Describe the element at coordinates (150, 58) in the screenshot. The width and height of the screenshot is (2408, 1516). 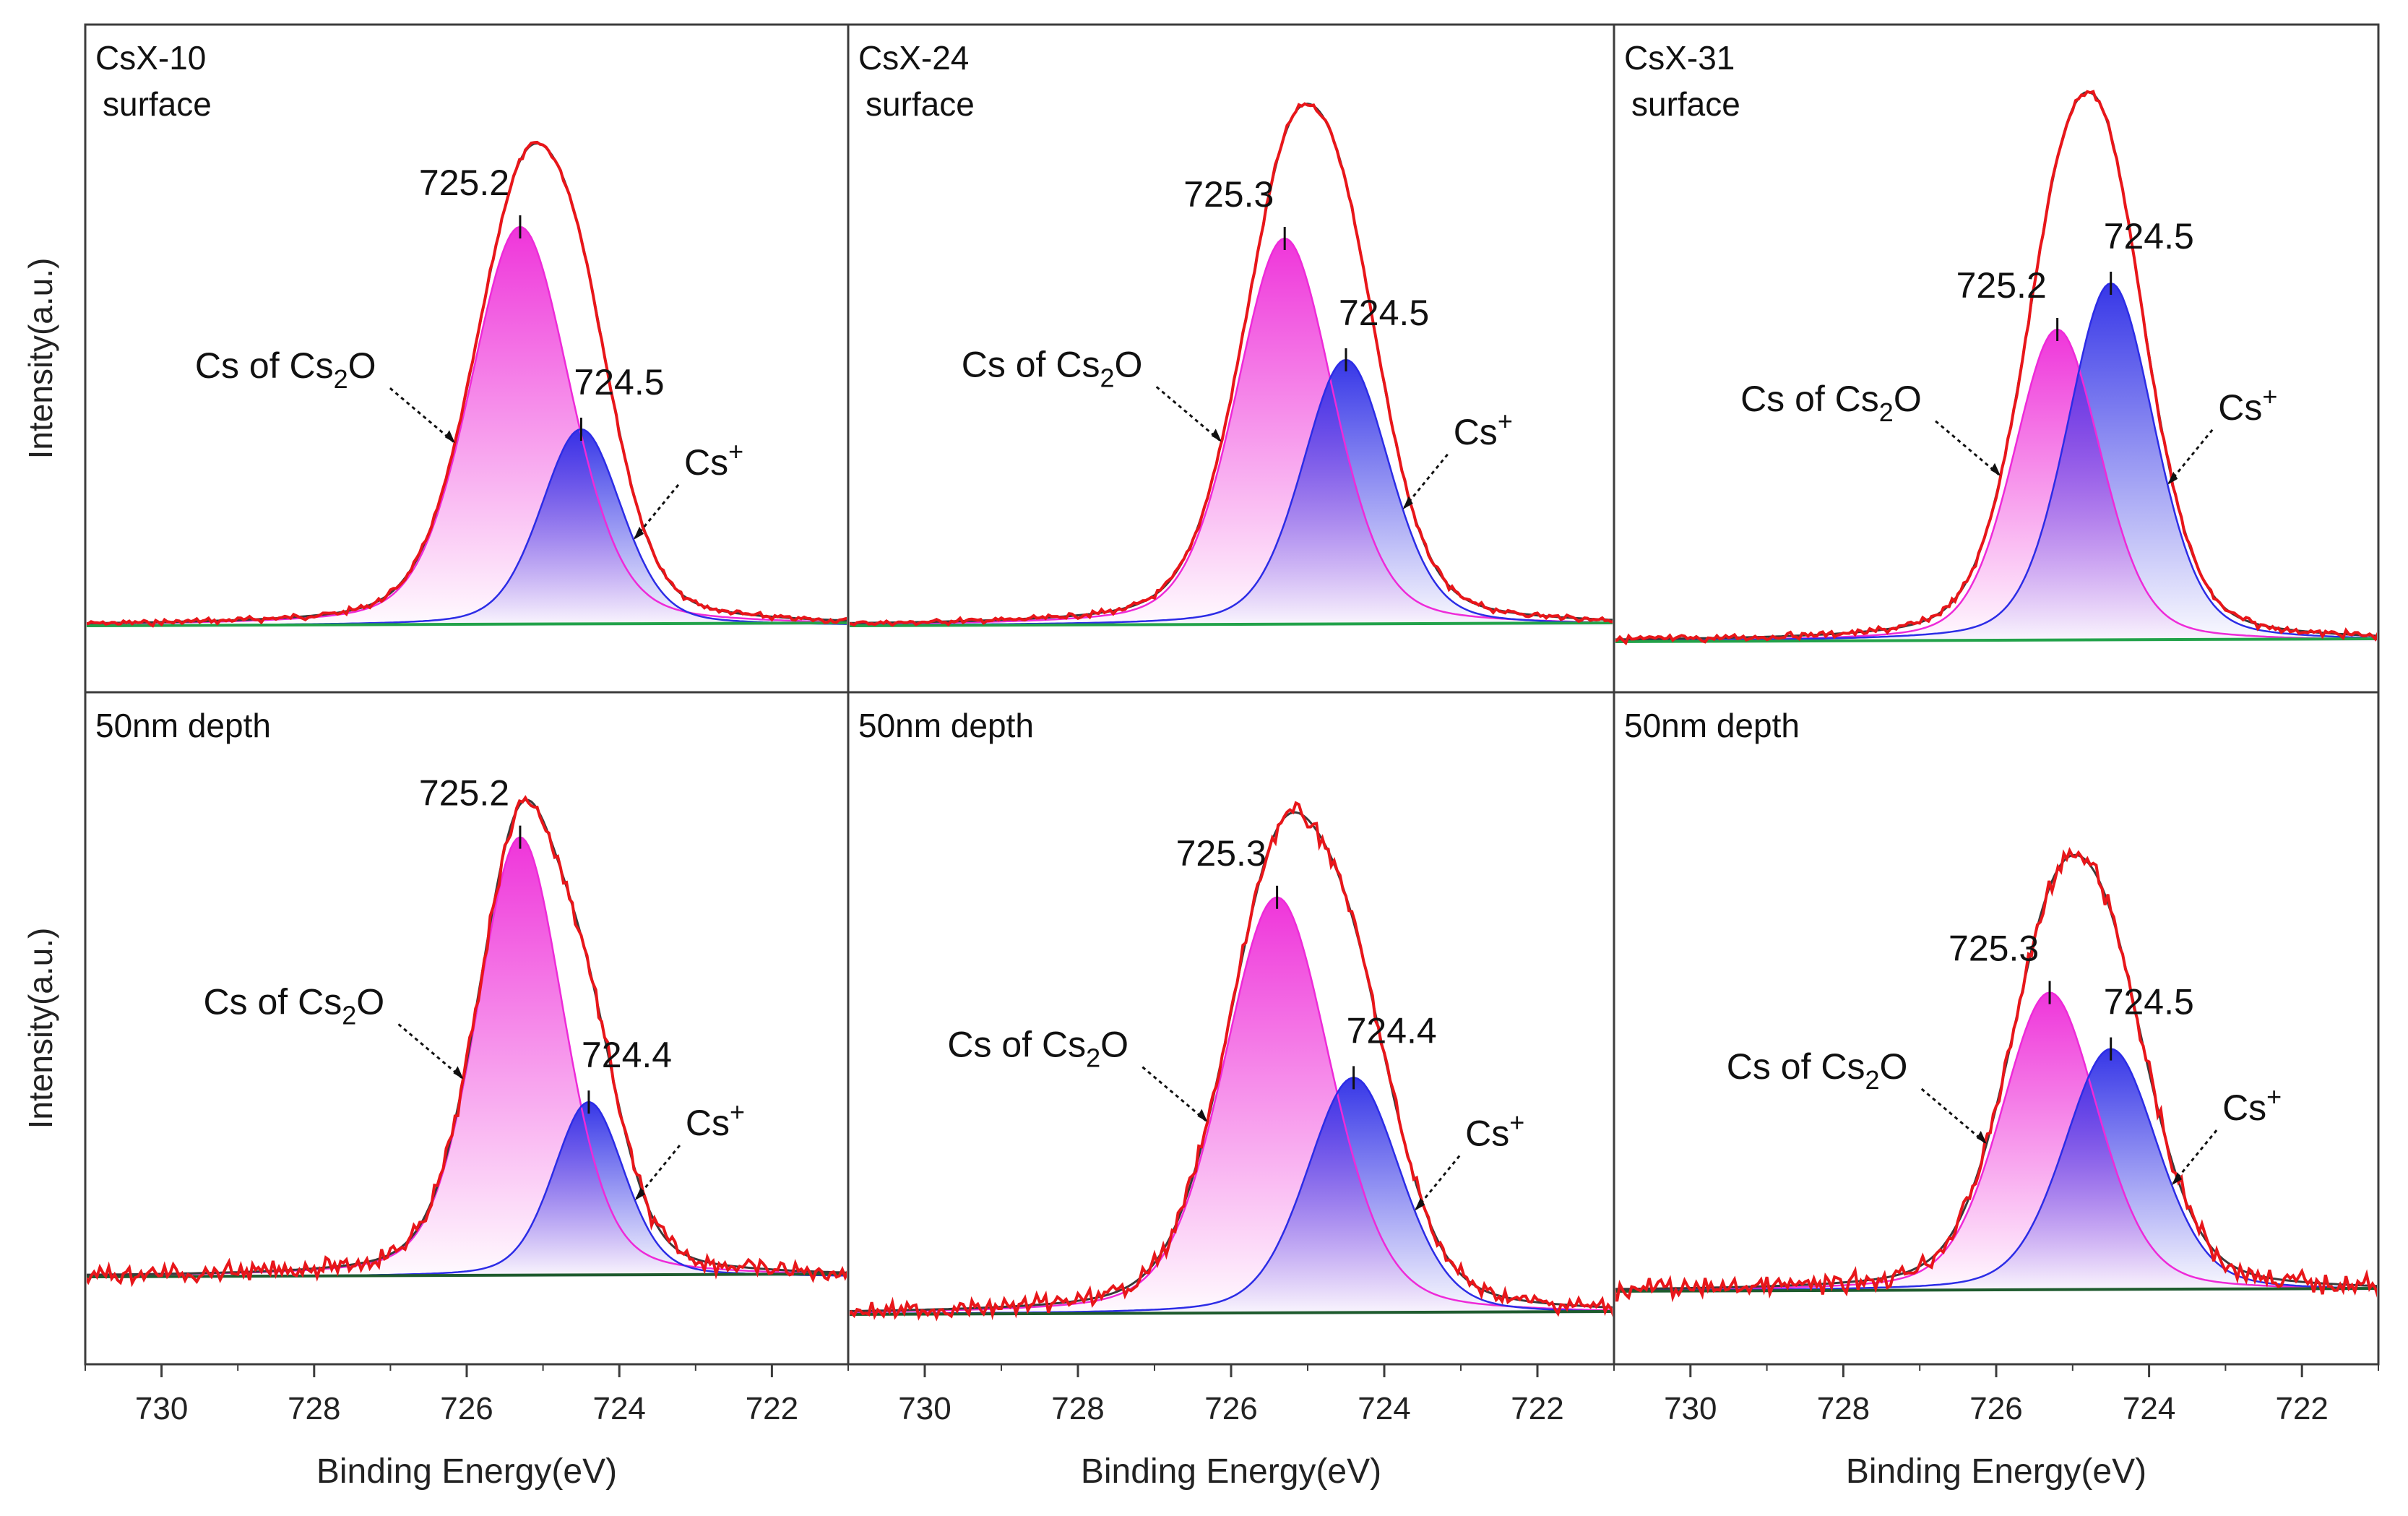
I see `panel-title: CsX-10` at that location.